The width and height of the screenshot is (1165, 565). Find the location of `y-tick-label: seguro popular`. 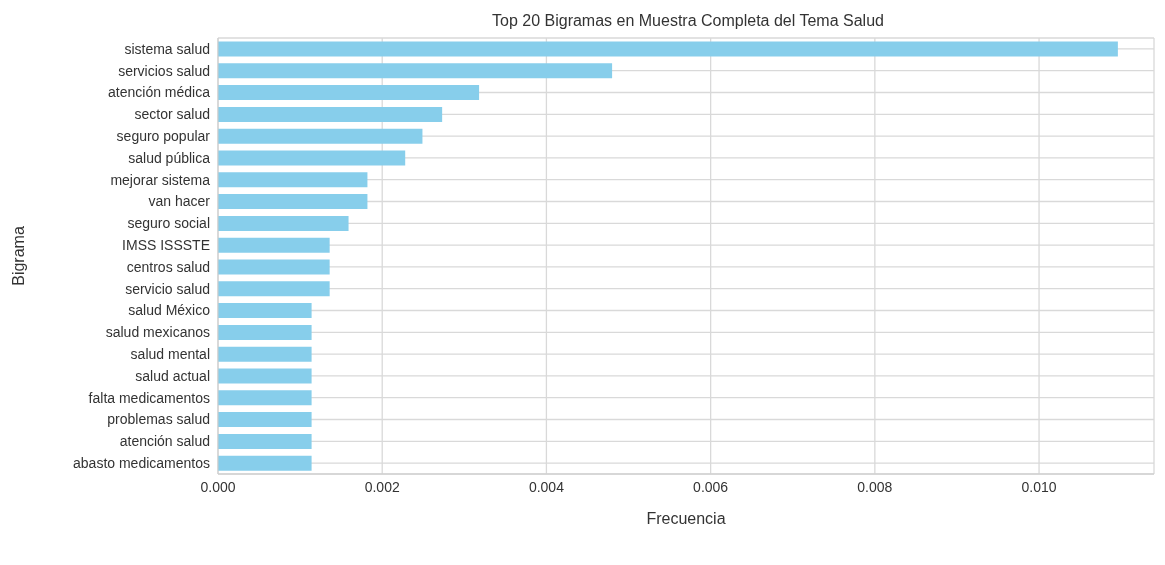

y-tick-label: seguro popular is located at coordinates (163, 136).